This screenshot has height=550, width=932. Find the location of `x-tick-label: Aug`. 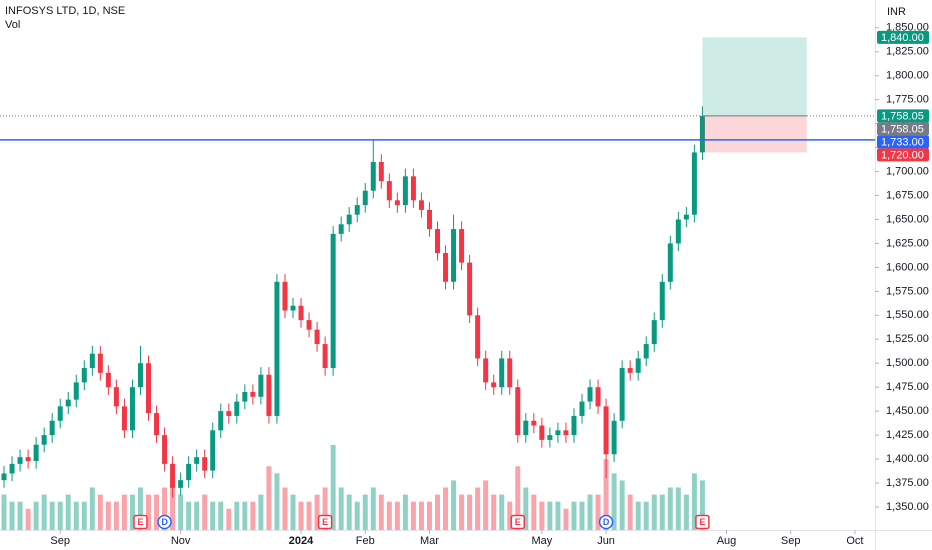

x-tick-label: Aug is located at coordinates (727, 541).